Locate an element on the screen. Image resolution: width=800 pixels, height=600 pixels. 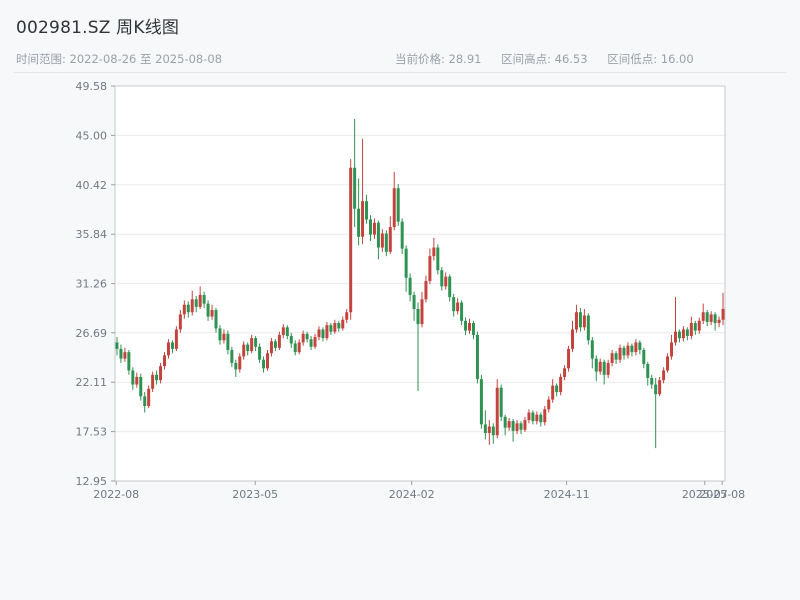
stats-row: 当前价格: 28.91 区间高点: 46.53 区间低点: 16.00 is located at coordinates (552, 59).